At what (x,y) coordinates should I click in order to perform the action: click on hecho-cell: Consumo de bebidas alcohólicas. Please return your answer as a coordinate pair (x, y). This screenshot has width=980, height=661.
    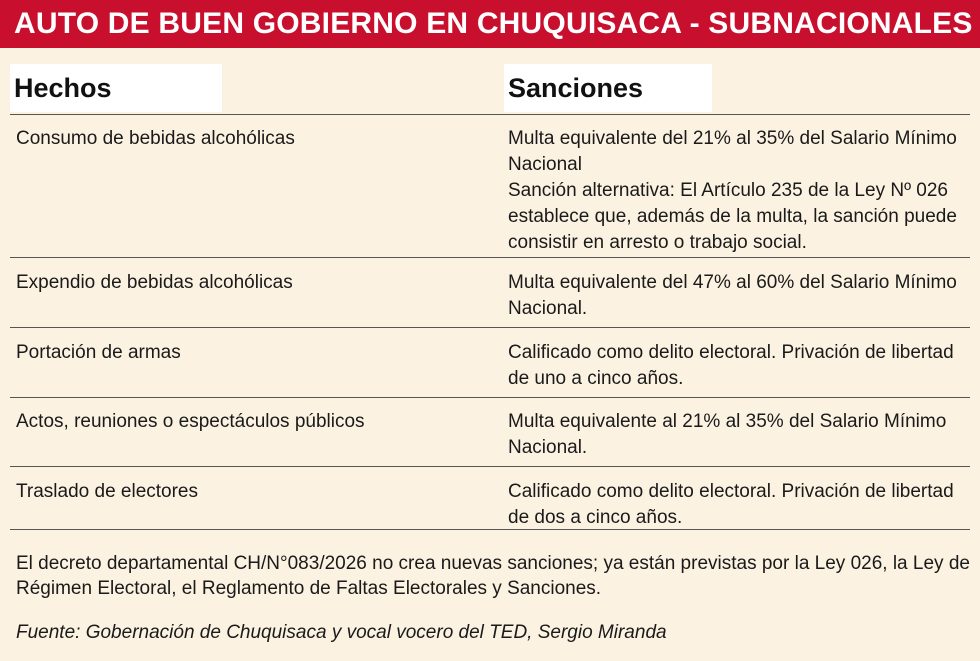
    Looking at the image, I should click on (155, 138).